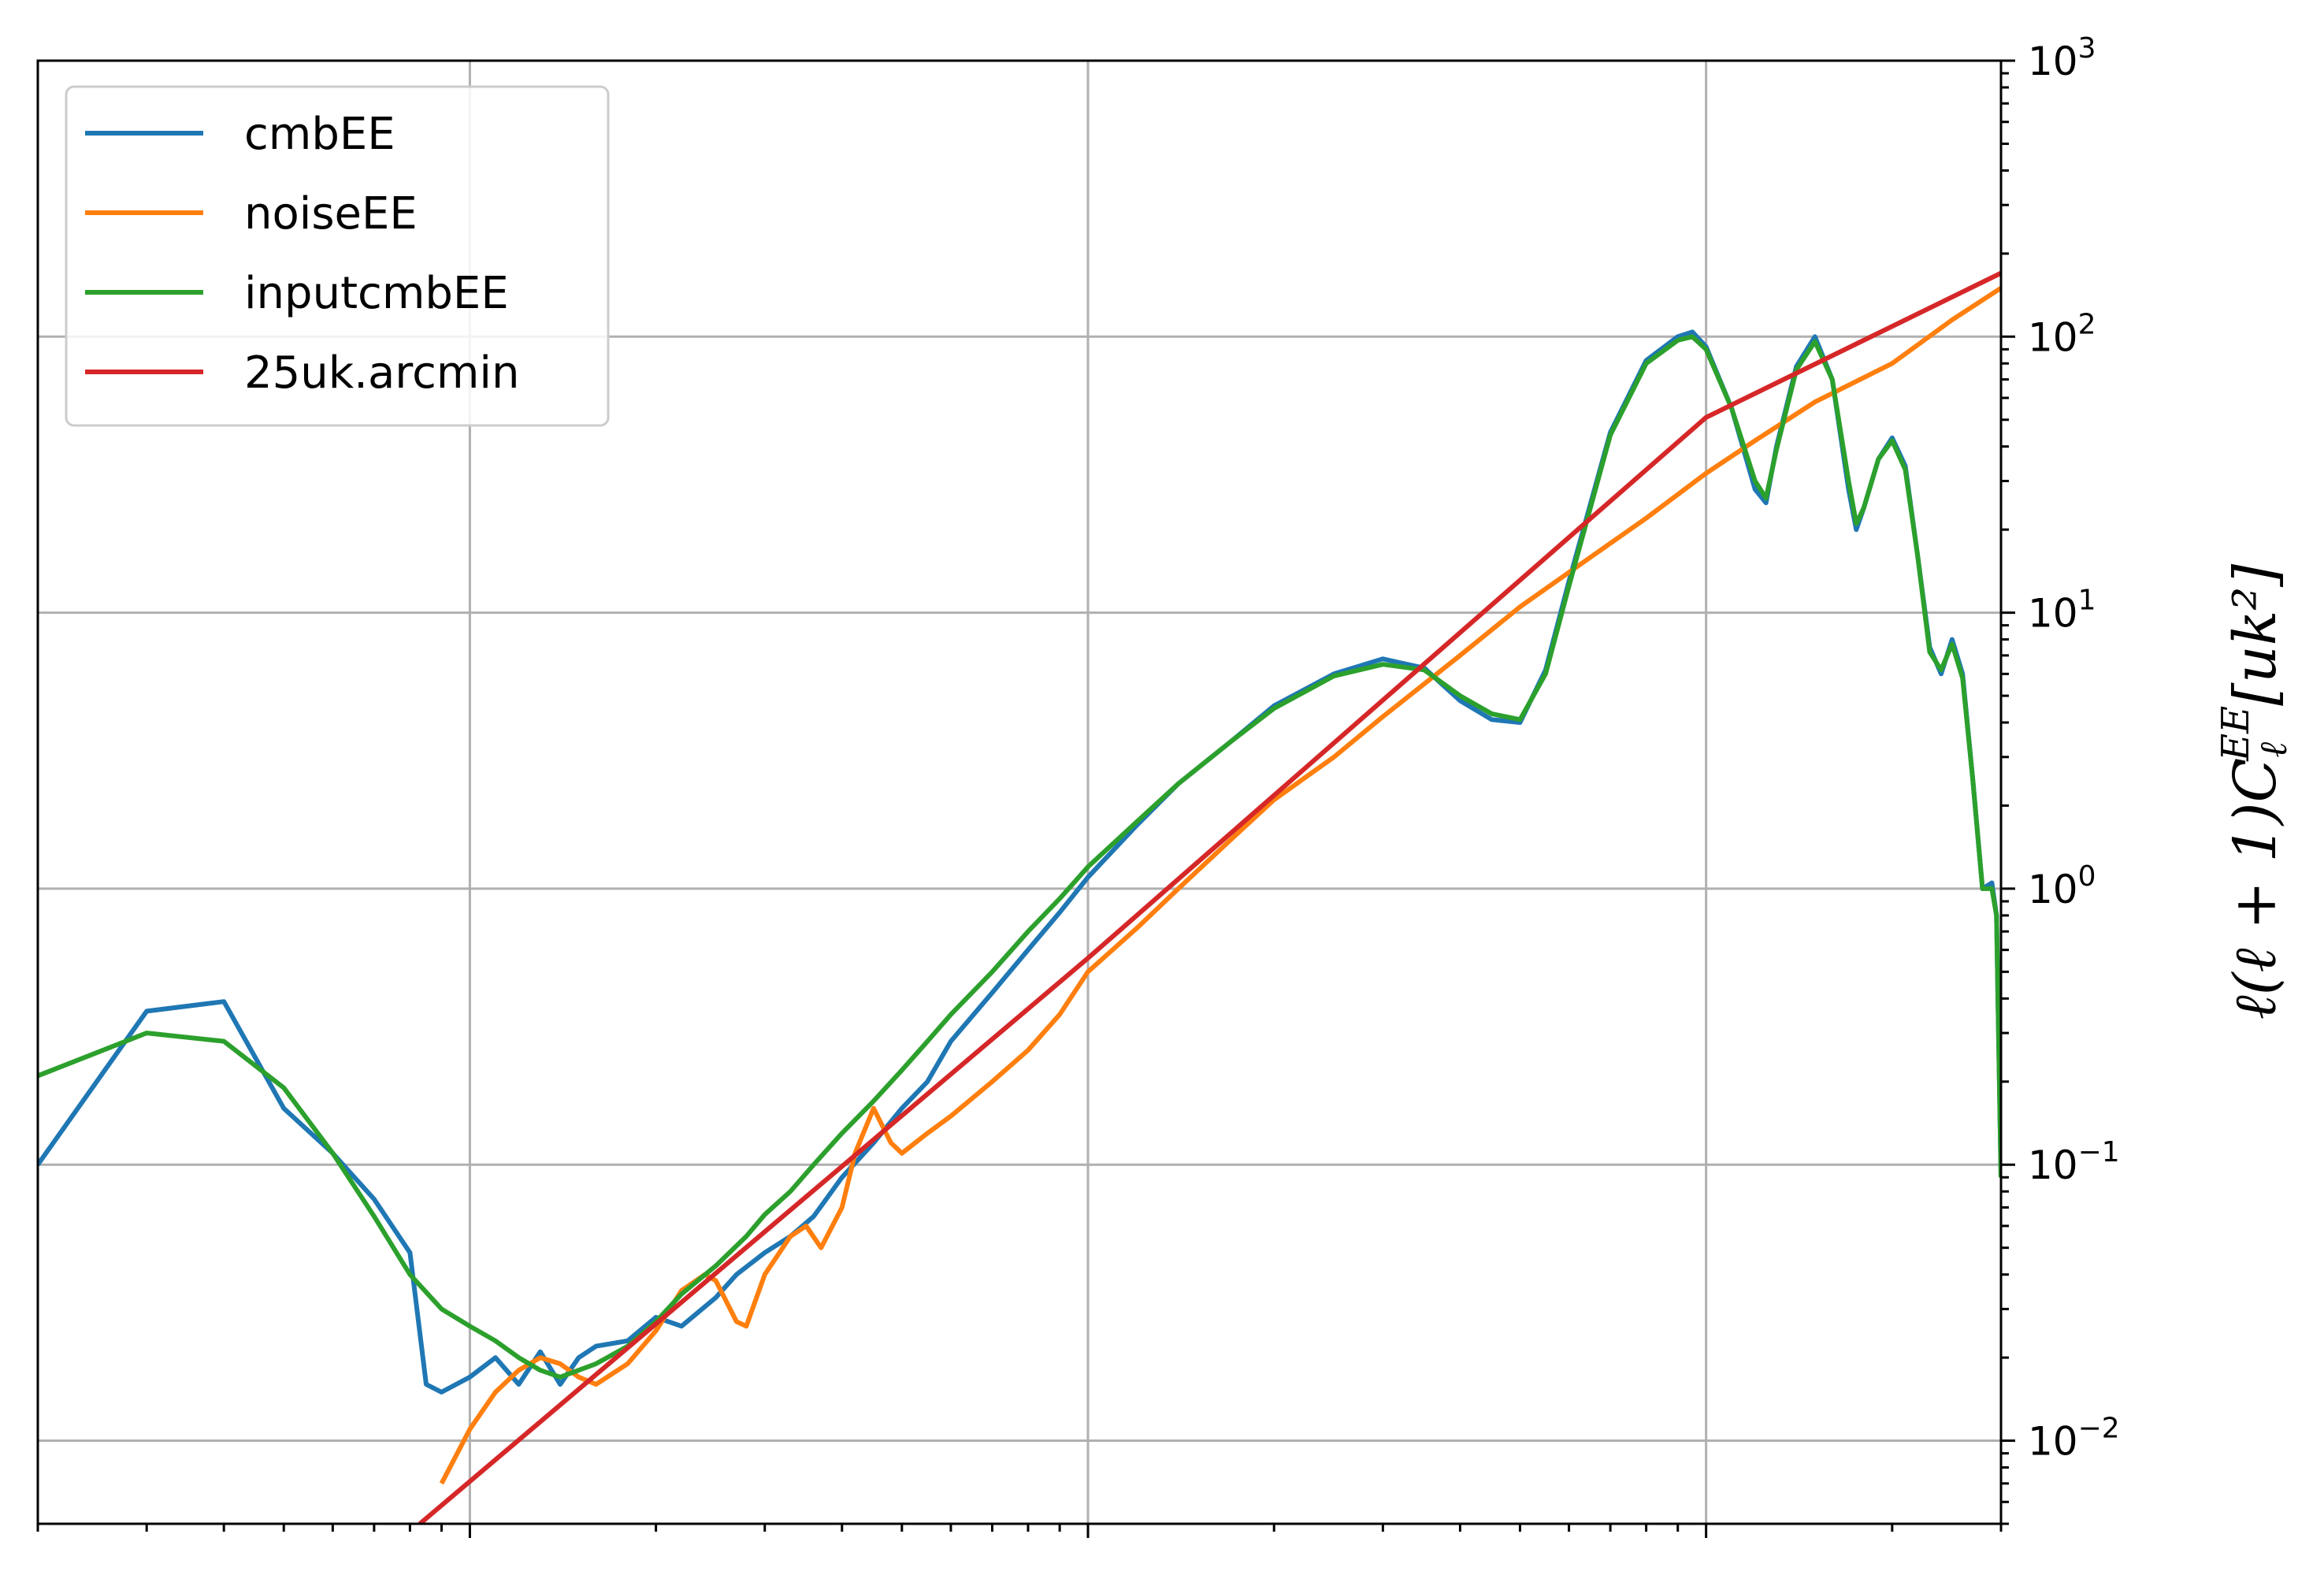  Describe the element at coordinates (2087, 876) in the screenshot. I see `y-tick-exponent: 0` at that location.